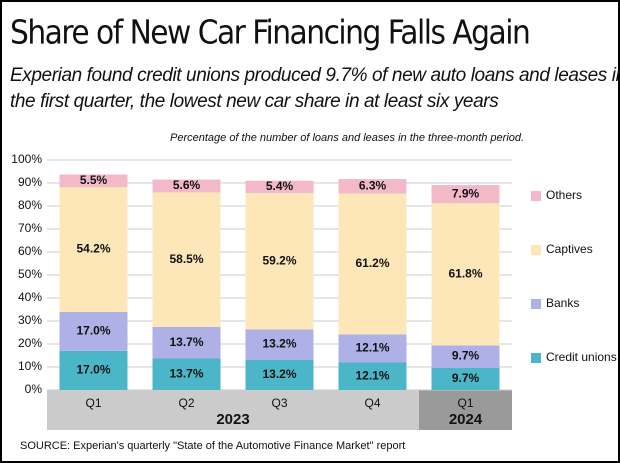 The image size is (620, 463). What do you see at coordinates (466, 419) in the screenshot?
I see `year-label: 2024` at bounding box center [466, 419].